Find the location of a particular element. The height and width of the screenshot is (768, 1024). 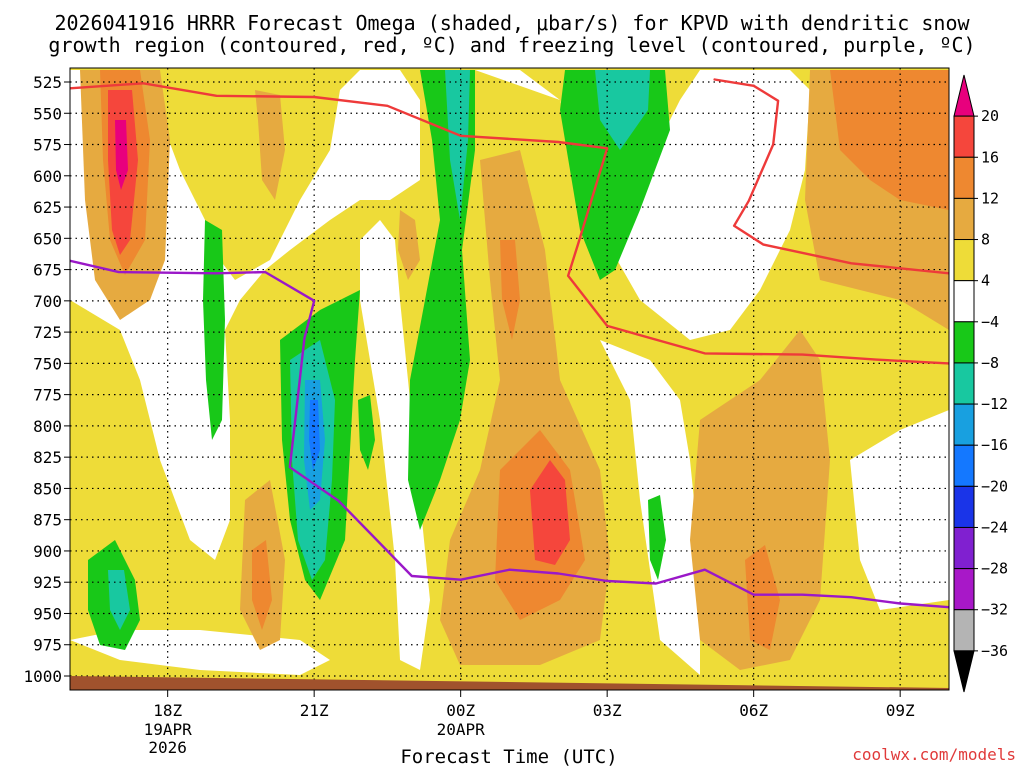

colorbar-label: 20 is located at coordinates (990, 116).